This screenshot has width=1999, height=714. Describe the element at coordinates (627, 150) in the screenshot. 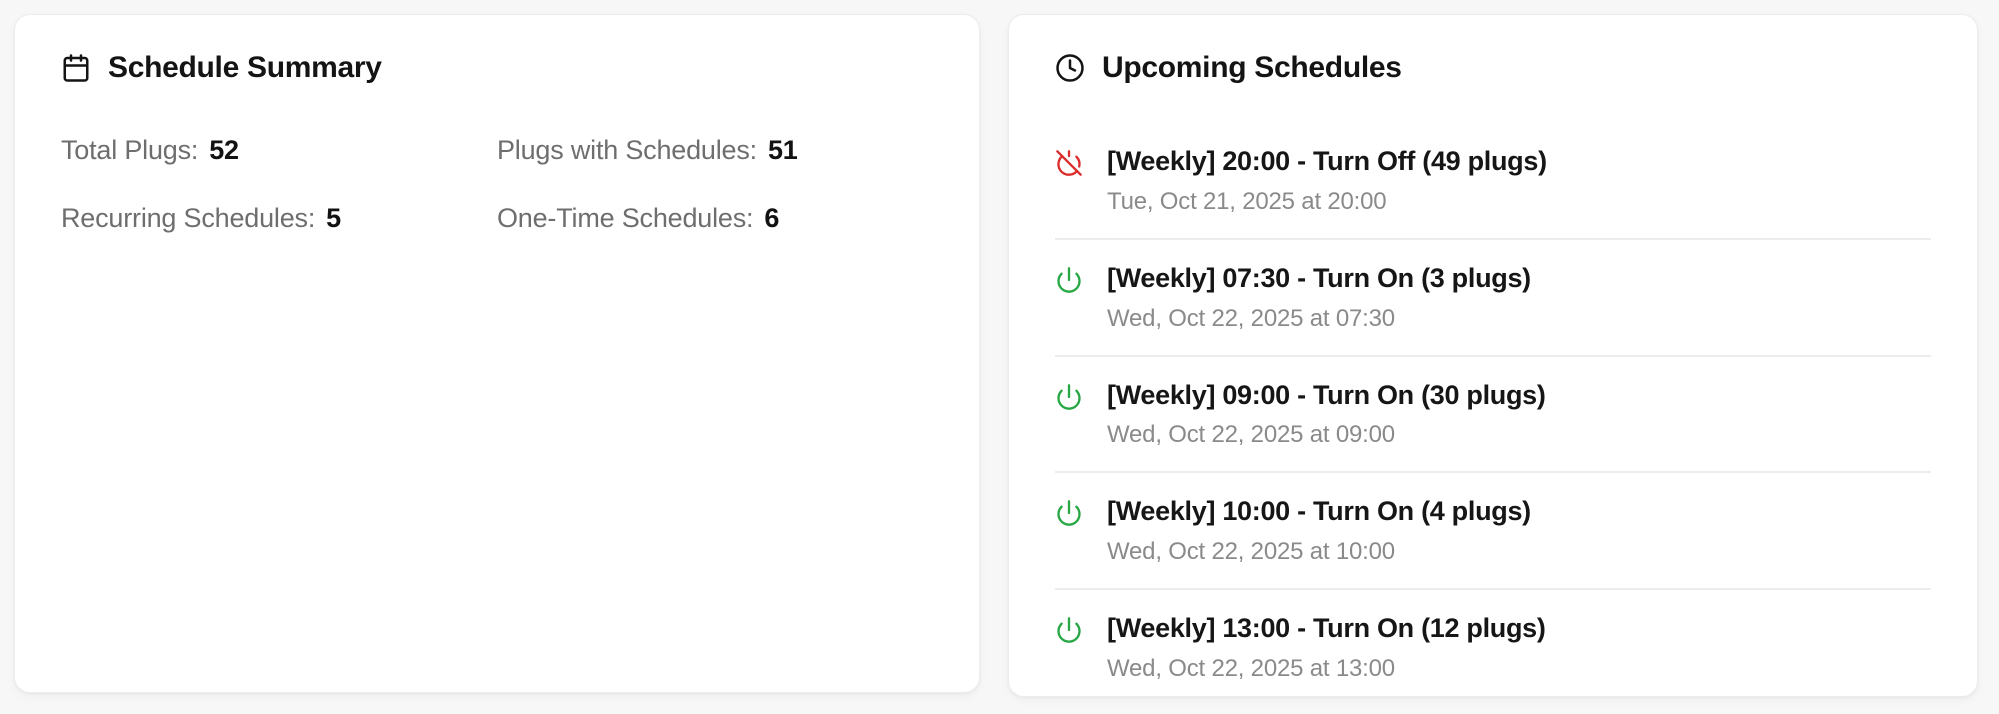

I see `stat-label: Plugs with Schedules:` at that location.